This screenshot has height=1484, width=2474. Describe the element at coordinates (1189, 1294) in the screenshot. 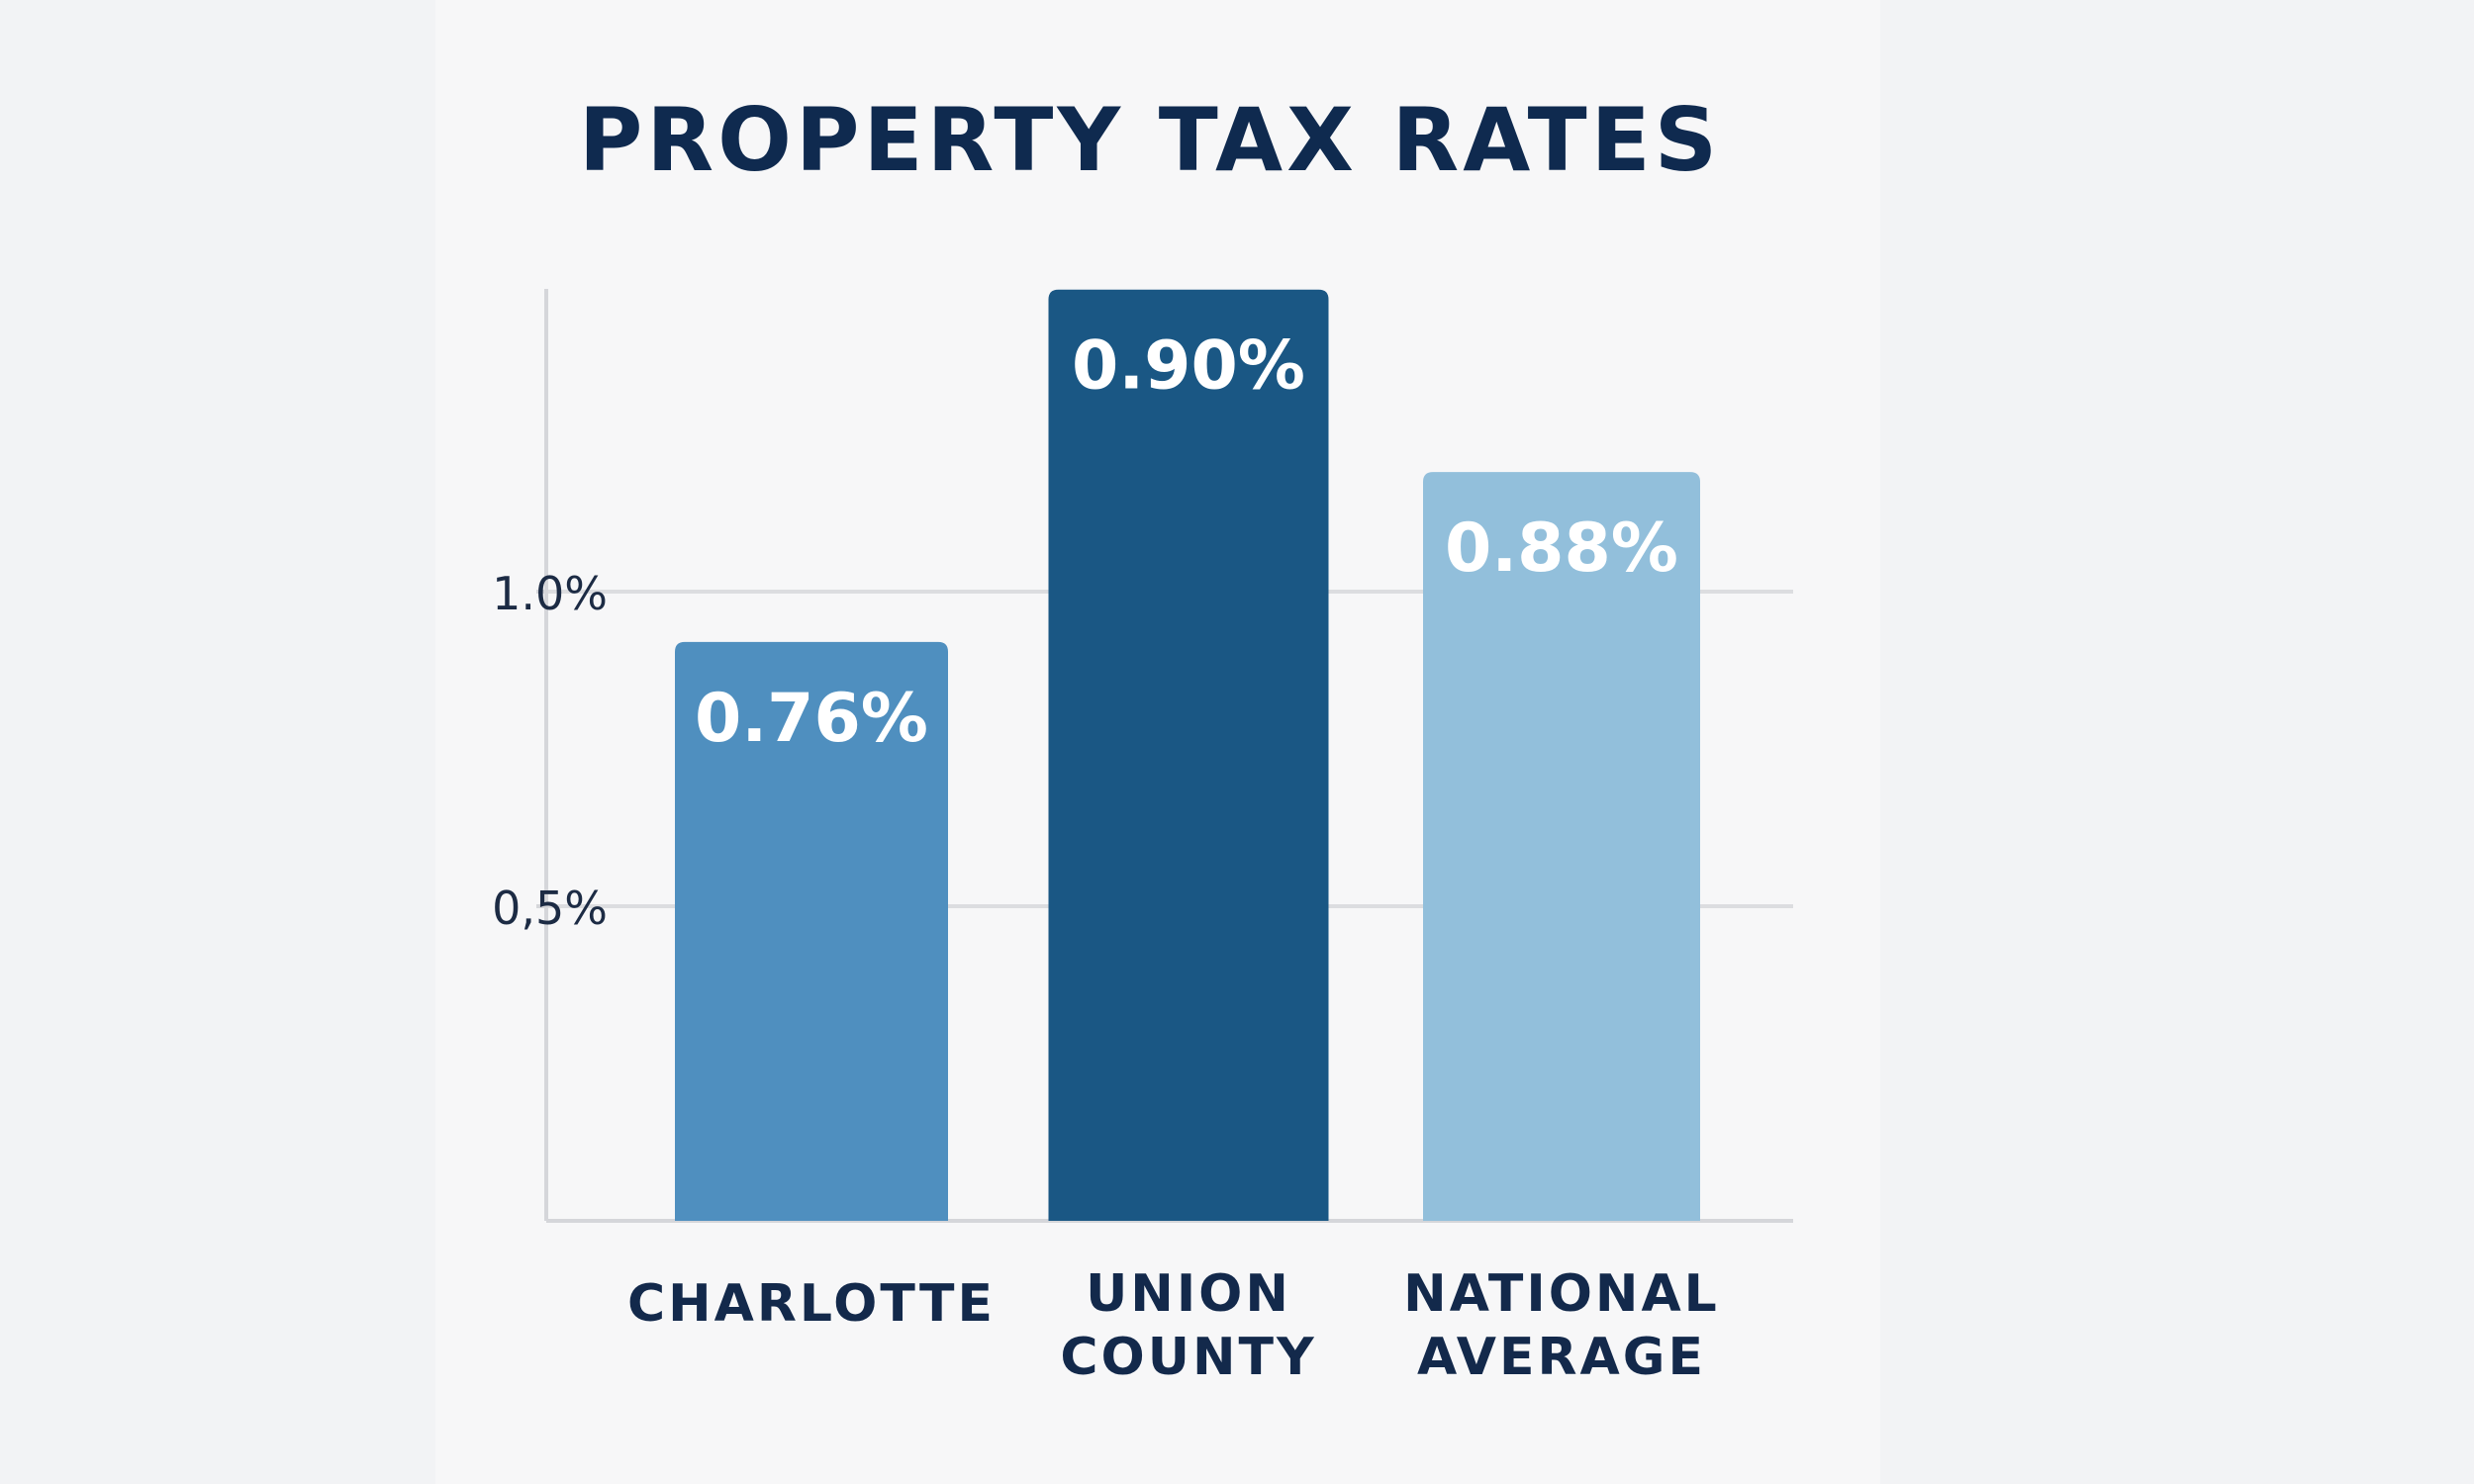

I see `x-category-label-1-line-0: UNION` at that location.